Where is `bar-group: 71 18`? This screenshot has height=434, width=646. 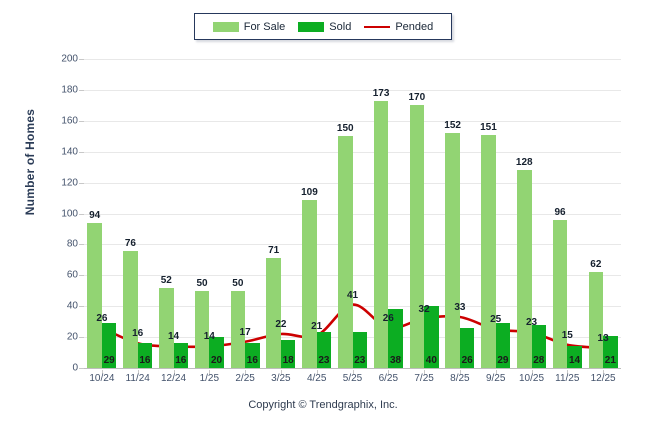
bar-group: 71 18 is located at coordinates (281, 213).